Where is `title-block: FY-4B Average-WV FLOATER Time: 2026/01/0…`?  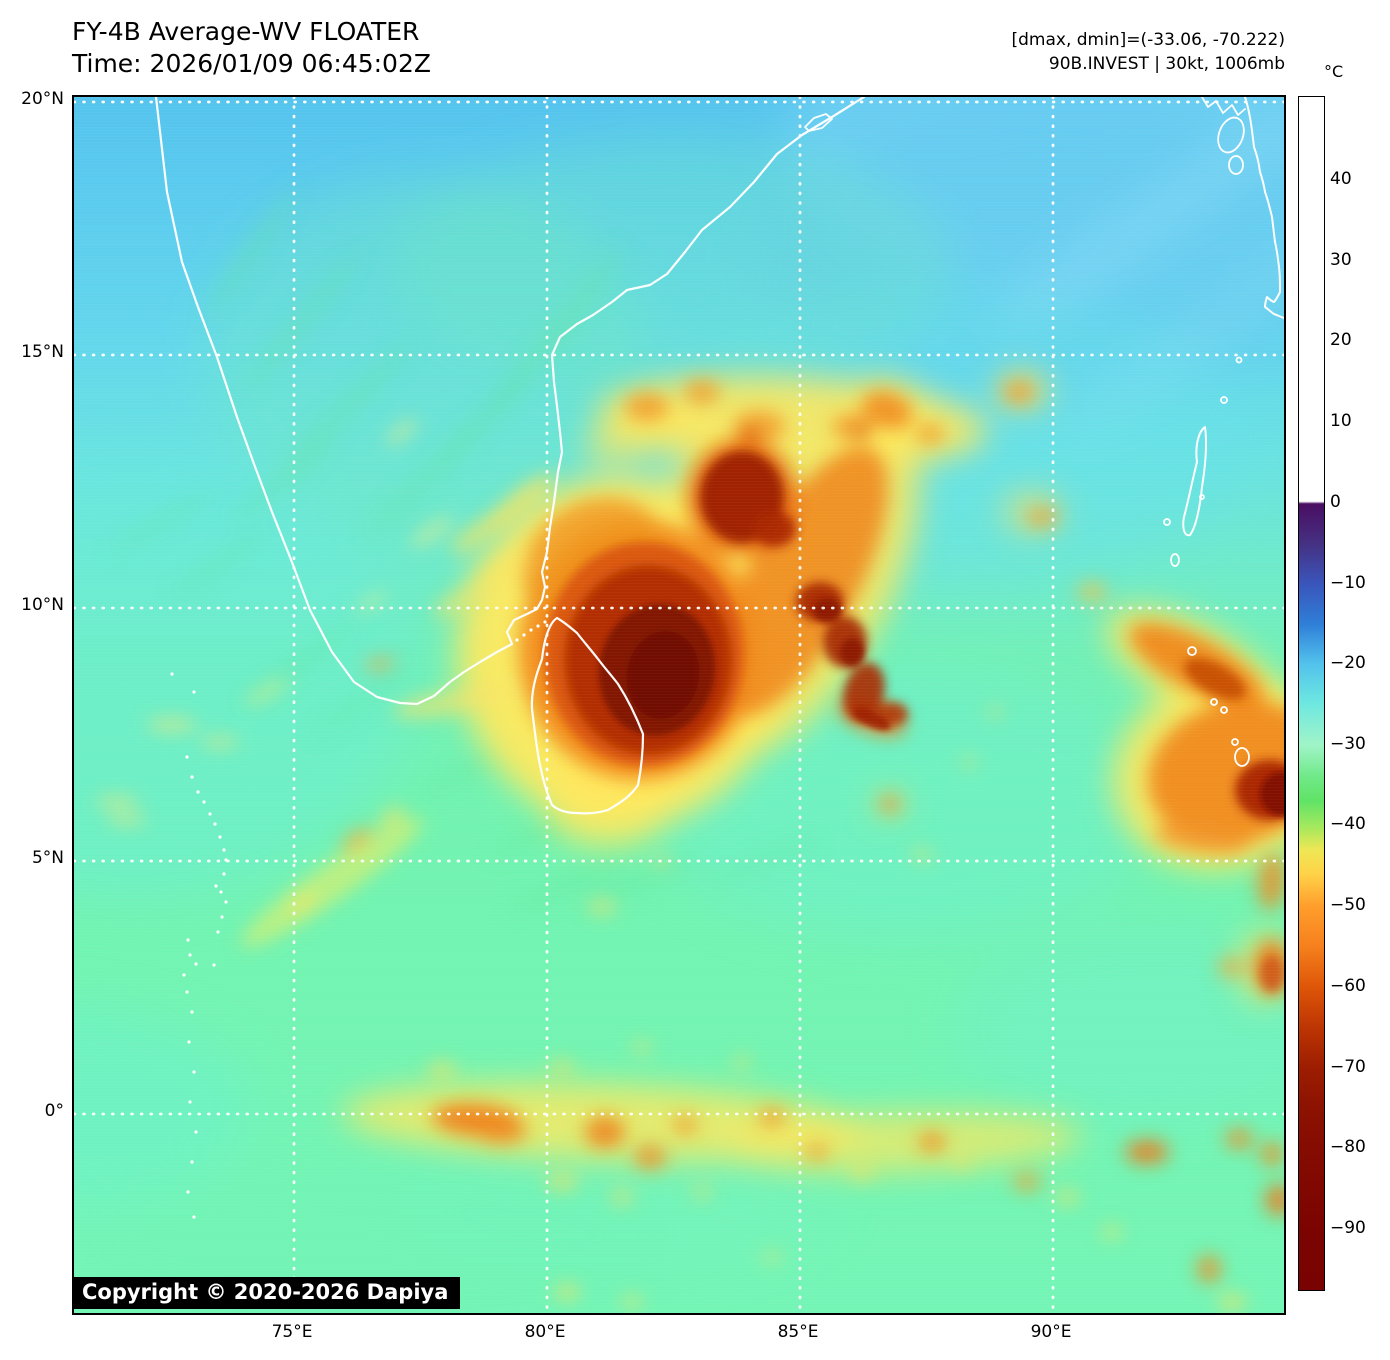
title-block: FY-4B Average-WV FLOATER Time: 2026/01/0… is located at coordinates (251, 48).